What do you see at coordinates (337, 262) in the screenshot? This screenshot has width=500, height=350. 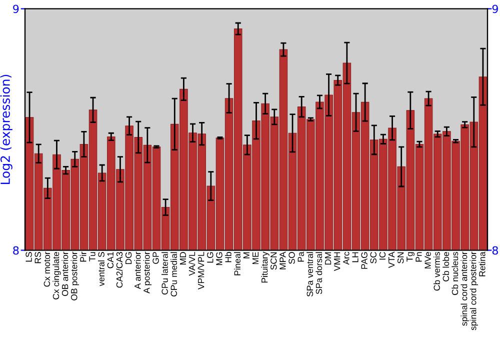 I see `x-tick-label: VMH` at bounding box center [337, 262].